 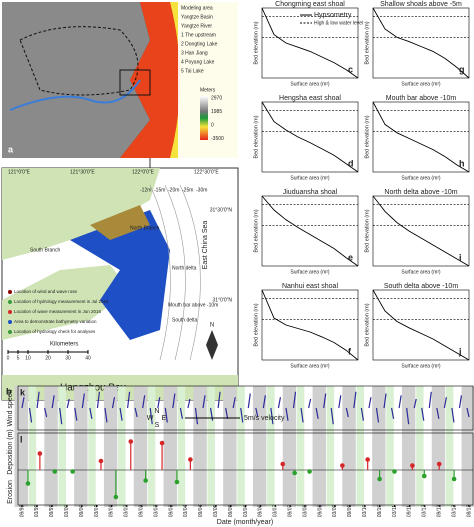 I want to click on x-tick-label: 09/98, so click(x=22, y=511).